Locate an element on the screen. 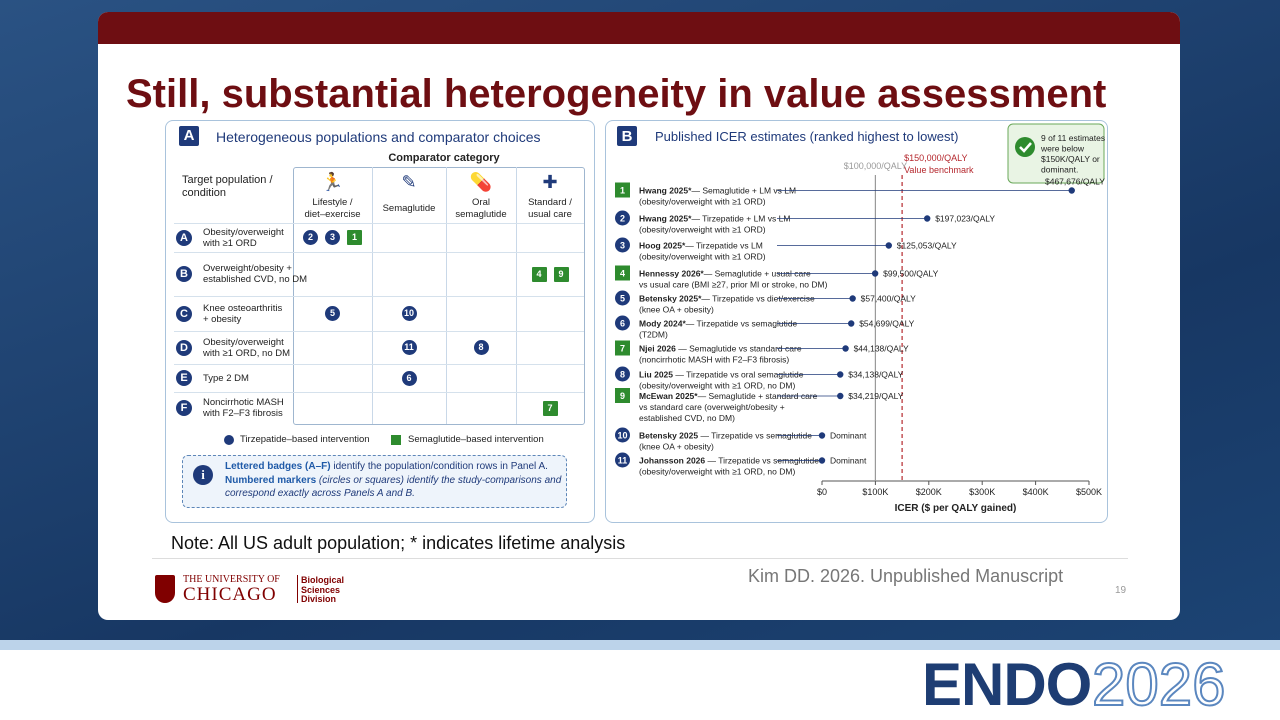  study-description: — Semaglutide + standard care is located at coordinates (758, 396).